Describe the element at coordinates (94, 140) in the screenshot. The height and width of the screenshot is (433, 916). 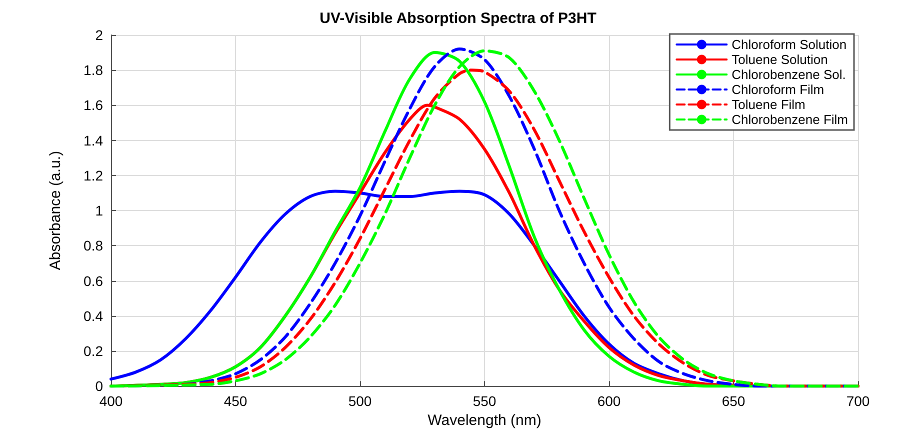
I see `y-tick-label: 1.4` at that location.